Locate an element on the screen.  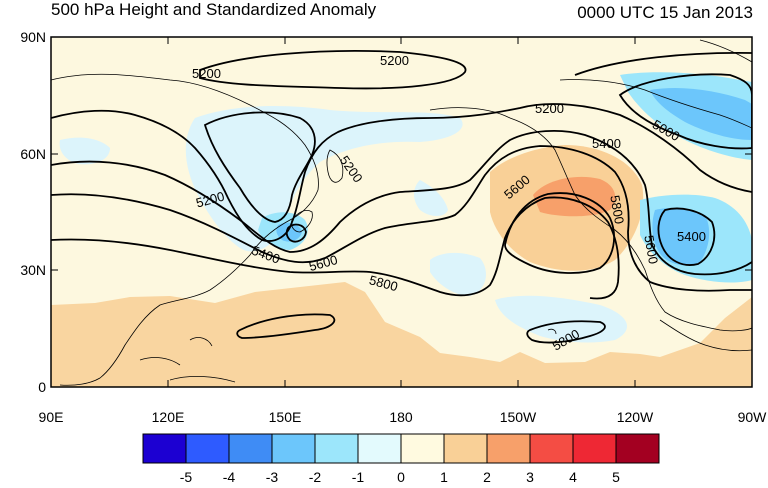
map-title: 500 hPa Height and Standardized Anomaly is located at coordinates (214, 9).